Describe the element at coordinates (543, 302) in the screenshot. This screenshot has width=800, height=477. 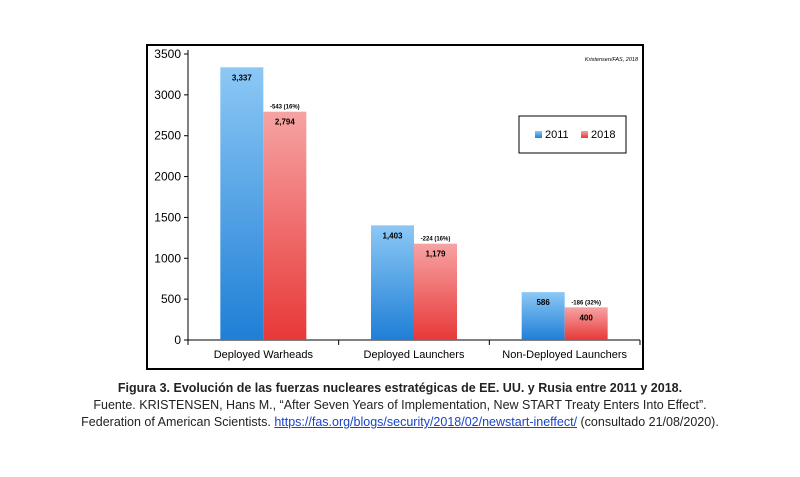
I see `bar-value-label: 586` at that location.